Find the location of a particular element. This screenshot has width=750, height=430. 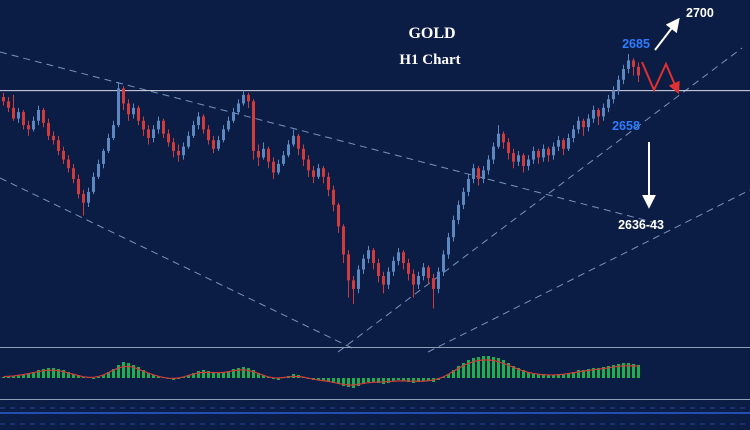

label-target-down: 2636-43 is located at coordinates (641, 225).